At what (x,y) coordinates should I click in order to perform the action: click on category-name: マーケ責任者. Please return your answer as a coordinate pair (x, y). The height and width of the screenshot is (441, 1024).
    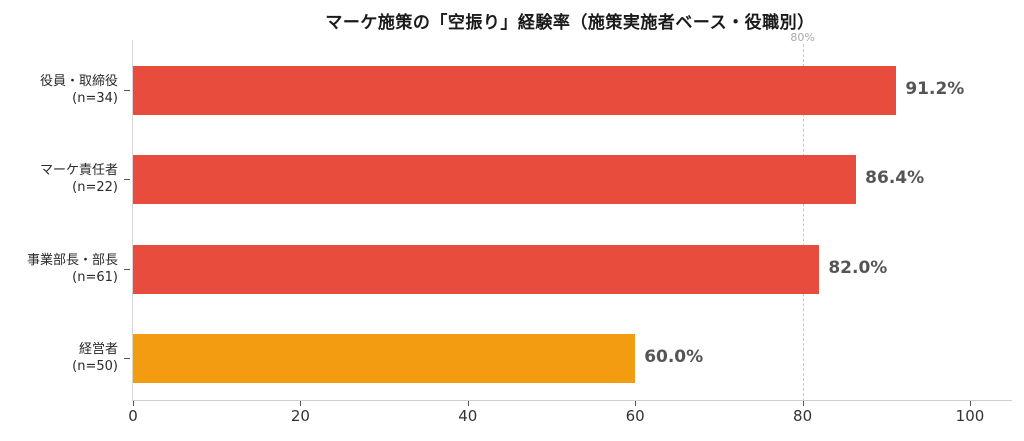
    Looking at the image, I should click on (78, 170).